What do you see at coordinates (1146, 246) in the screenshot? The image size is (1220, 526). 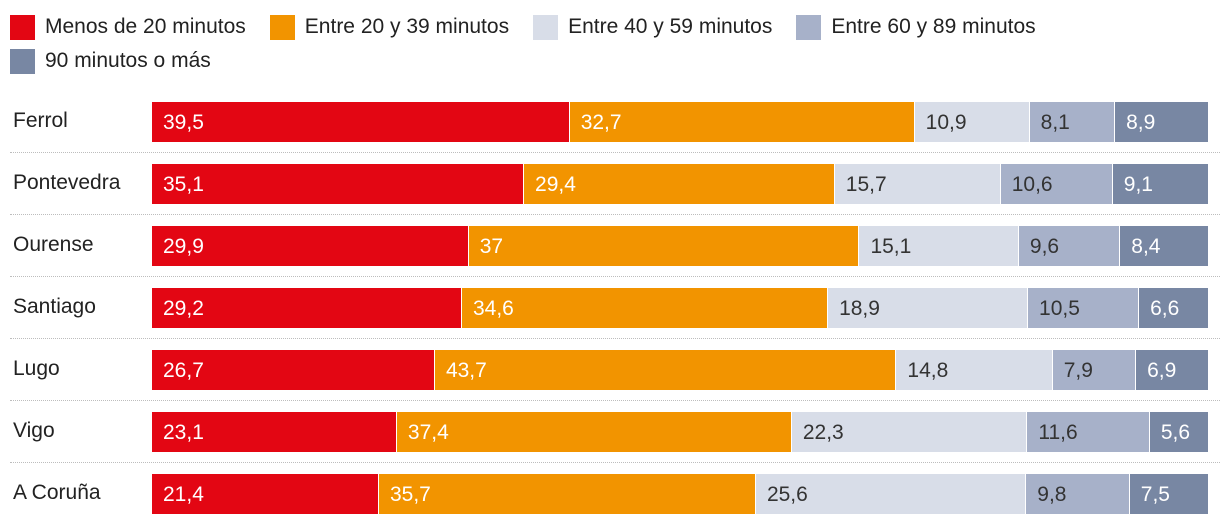 I see `data-label: 8,4` at bounding box center [1146, 246].